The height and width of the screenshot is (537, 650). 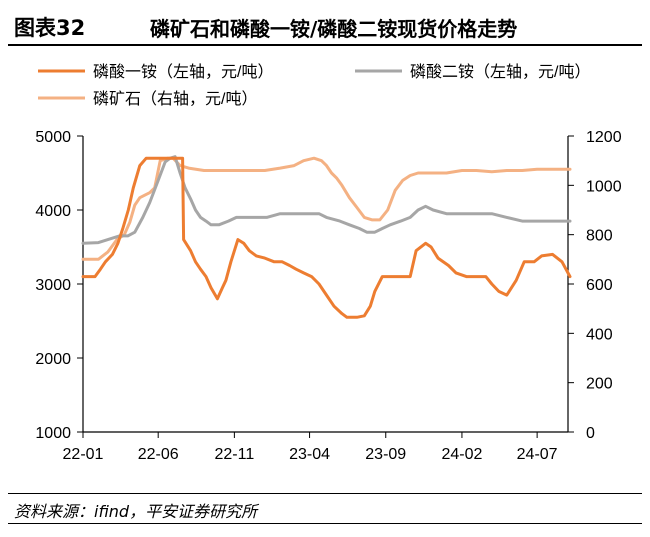 I want to click on x-tick-label: 23-09, so click(x=385, y=454).